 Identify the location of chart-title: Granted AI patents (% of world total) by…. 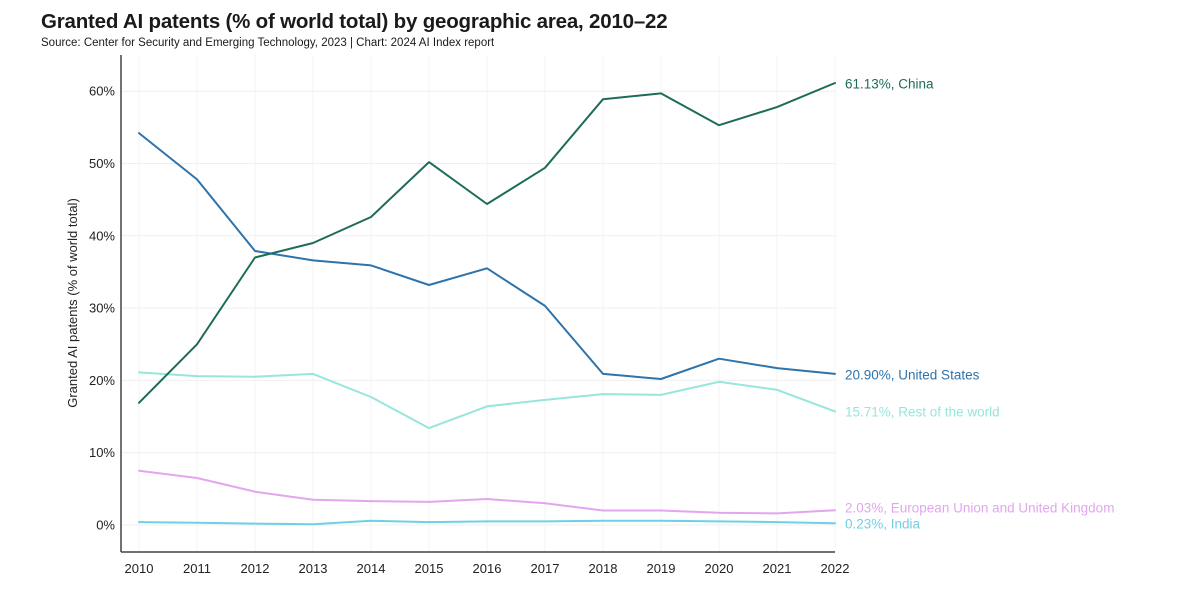
(354, 21).